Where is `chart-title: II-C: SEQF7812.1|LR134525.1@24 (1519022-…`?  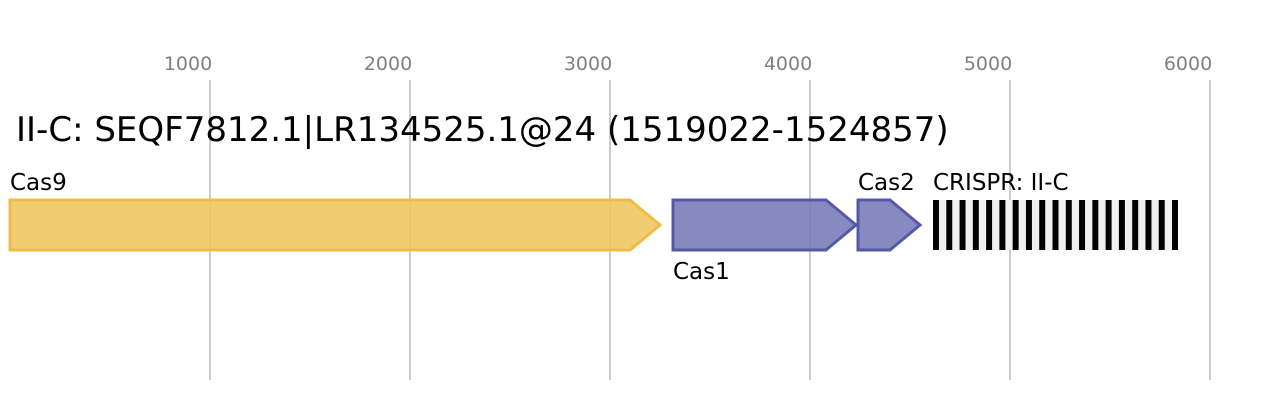 chart-title: II-C: SEQF7812.1|LR134525.1@24 (1519022-… is located at coordinates (482, 130).